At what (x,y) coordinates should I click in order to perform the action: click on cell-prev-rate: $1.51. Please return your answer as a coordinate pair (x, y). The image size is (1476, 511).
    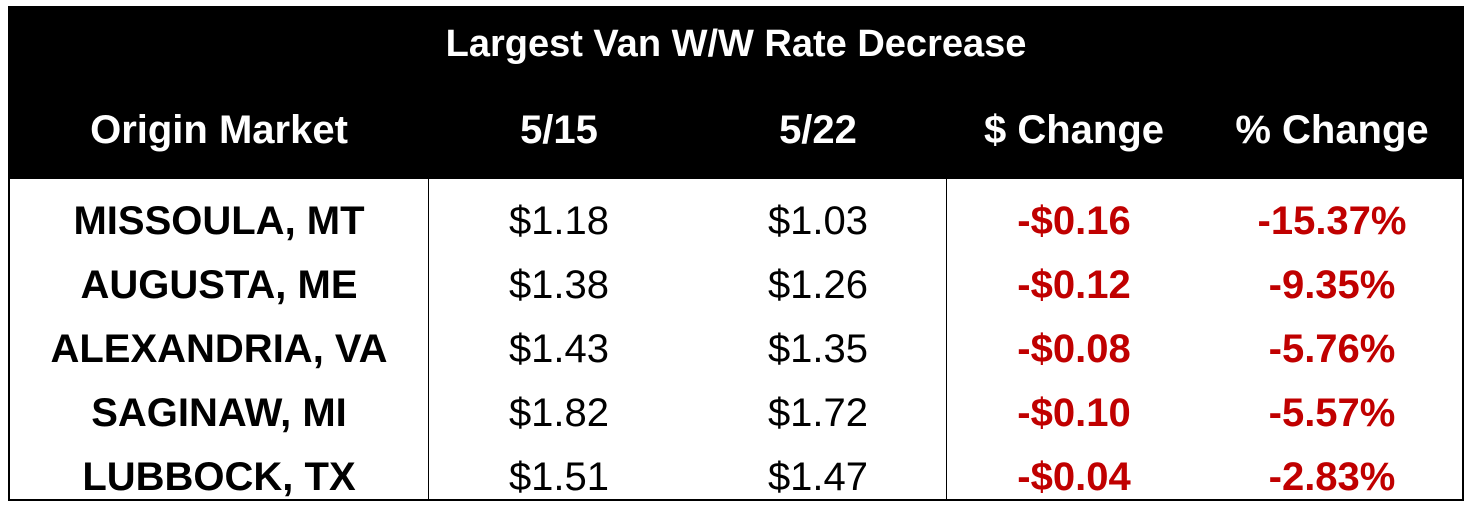
    Looking at the image, I should click on (559, 477).